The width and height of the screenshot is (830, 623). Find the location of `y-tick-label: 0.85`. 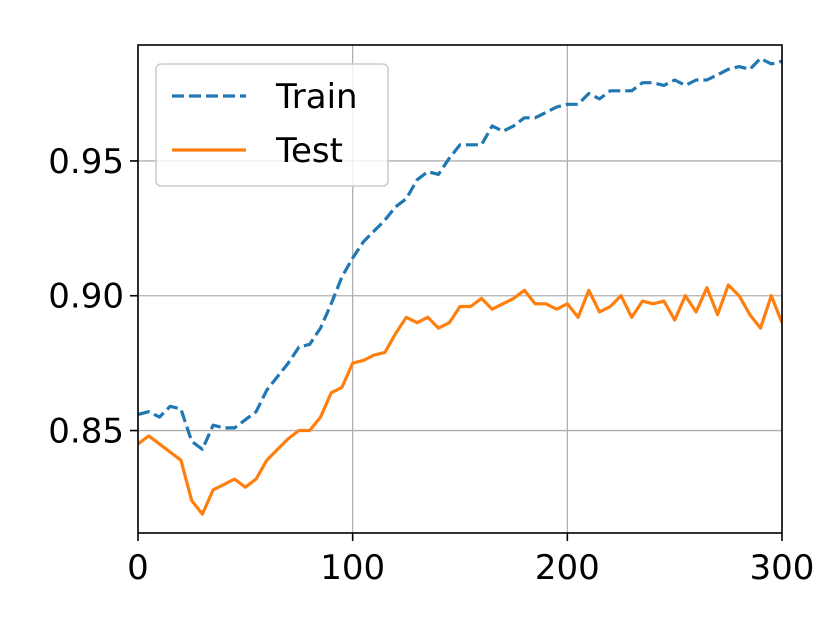

y-tick-label: 0.85 is located at coordinates (86, 432).